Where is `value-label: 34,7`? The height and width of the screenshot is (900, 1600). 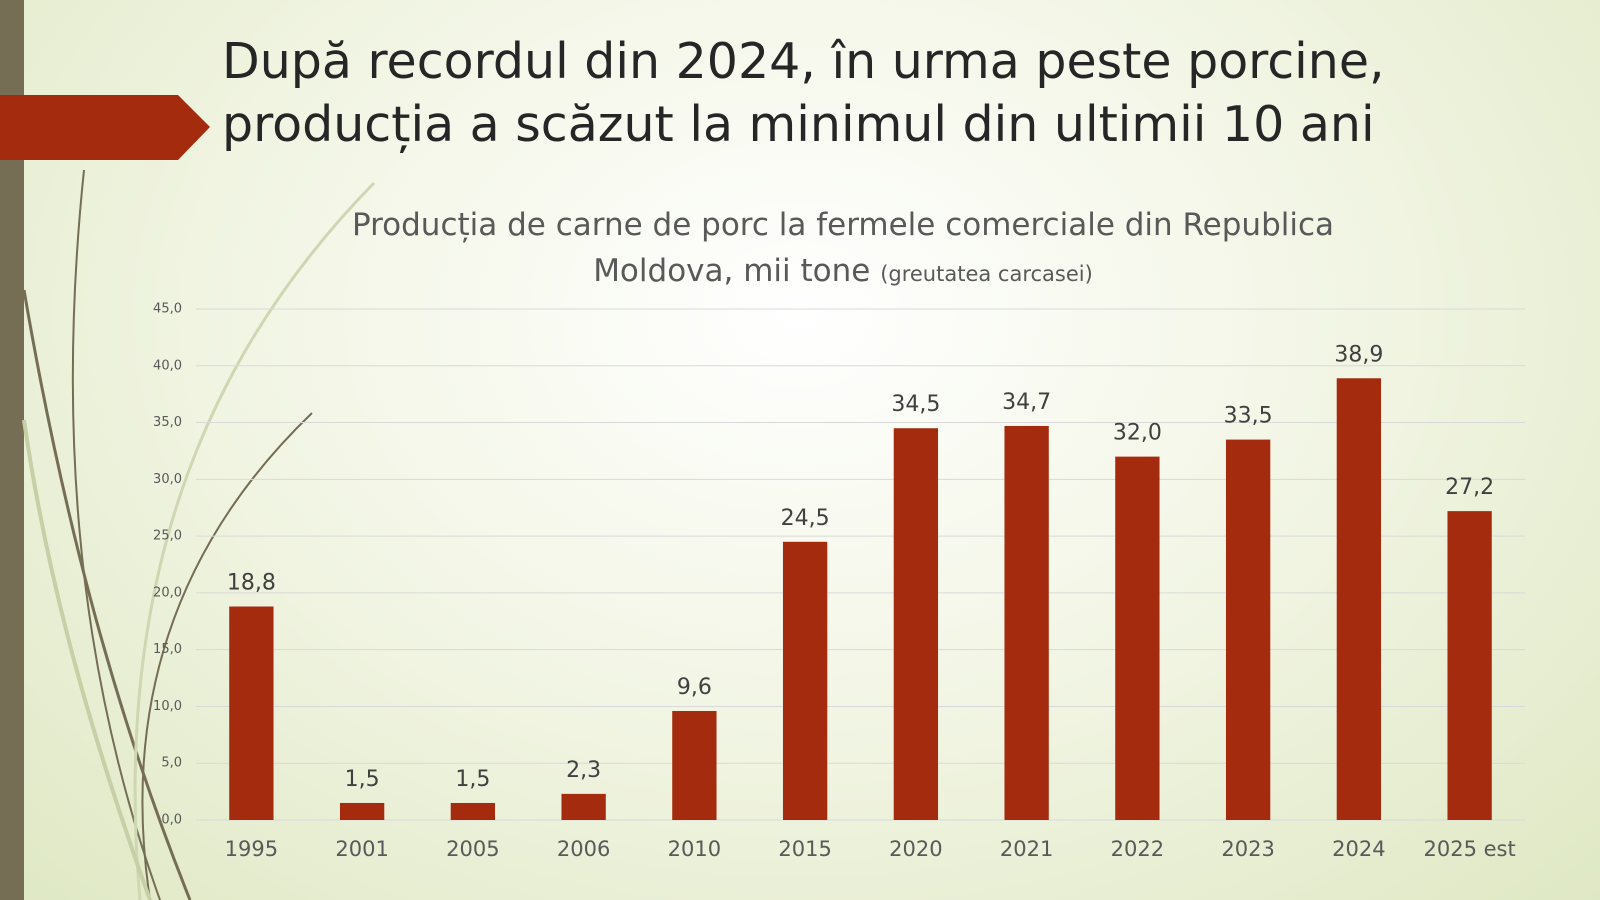 value-label: 34,7 is located at coordinates (1026, 402).